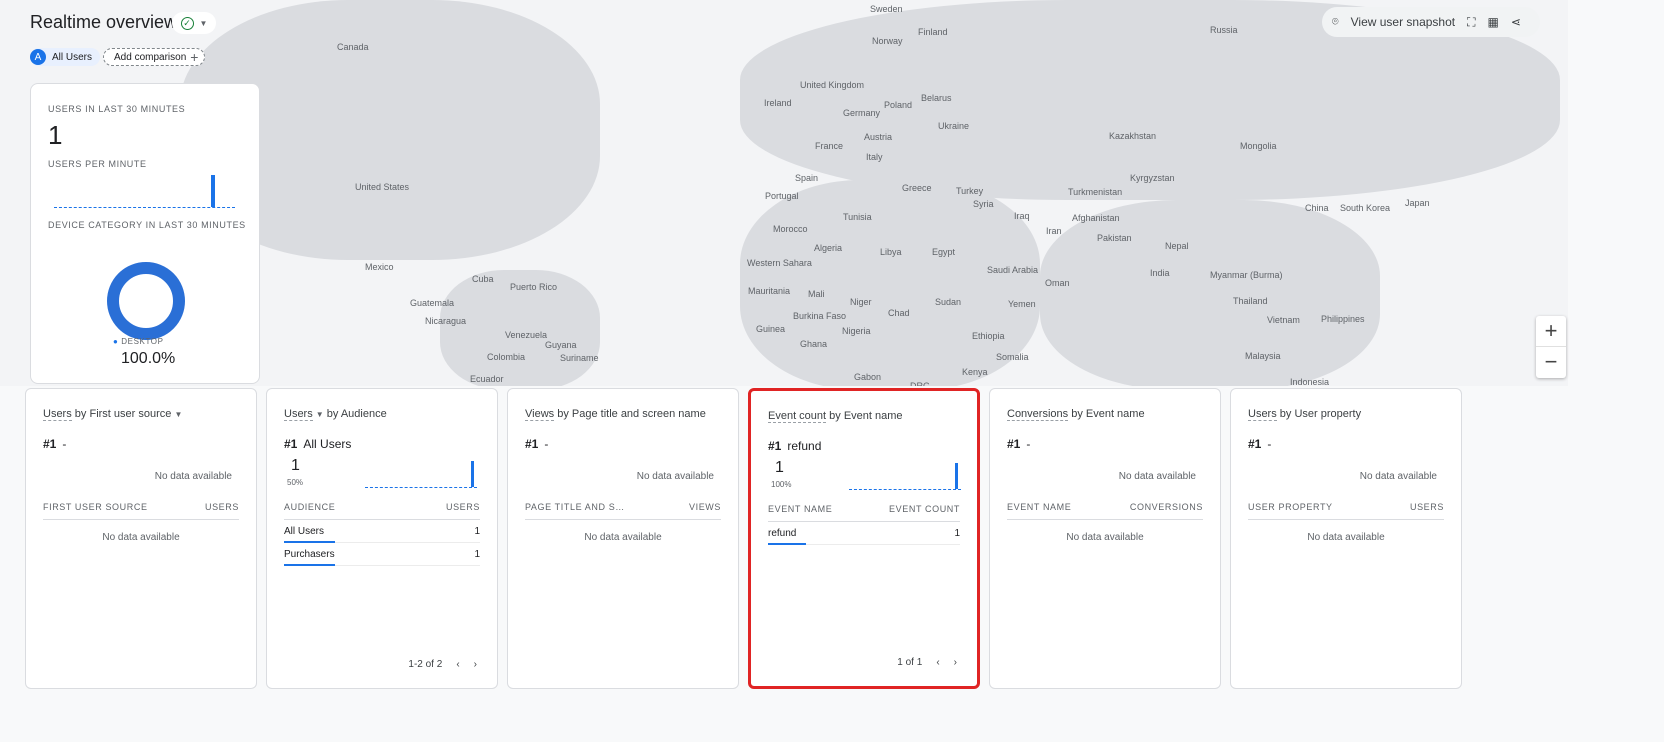  Describe the element at coordinates (1551, 361) in the screenshot. I see `zoom-out-button: −` at that location.